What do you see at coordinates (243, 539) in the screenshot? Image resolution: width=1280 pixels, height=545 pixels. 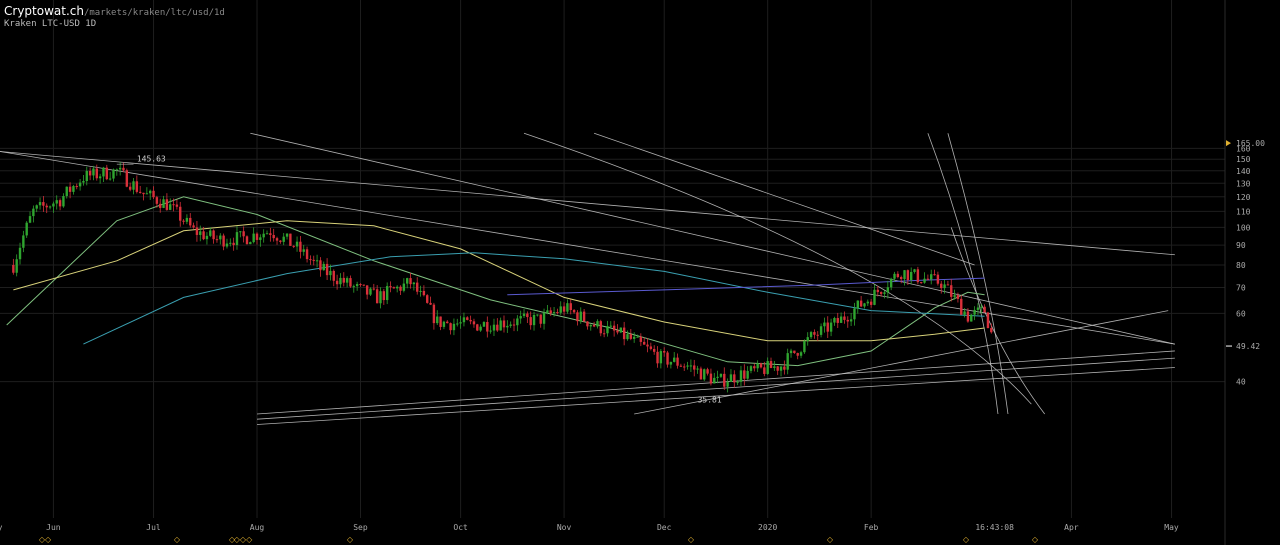 I see `event-marker-icon: ◇◇◇` at bounding box center [243, 539].